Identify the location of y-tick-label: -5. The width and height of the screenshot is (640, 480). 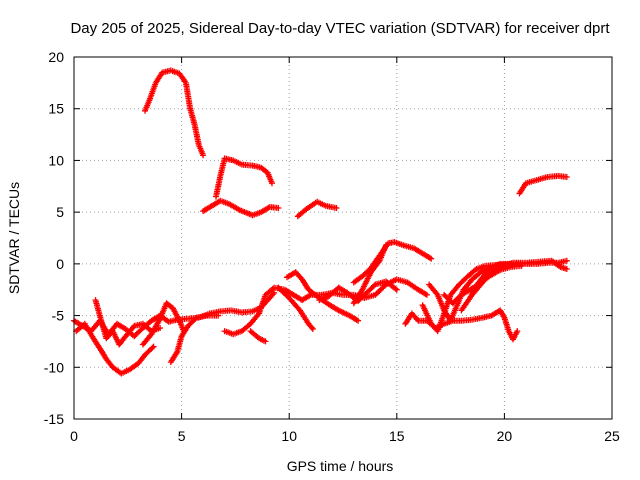
(58, 316).